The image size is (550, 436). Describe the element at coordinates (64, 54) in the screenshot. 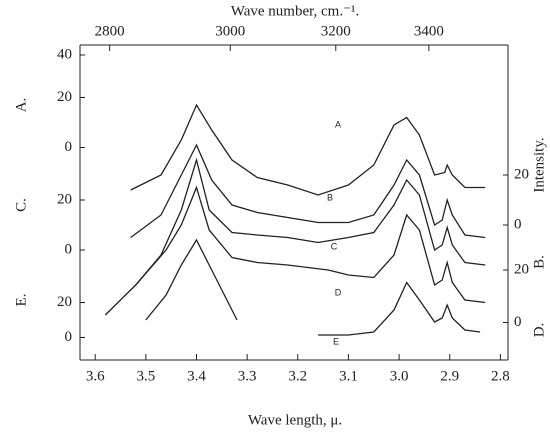

I see `y-tick-label: 40` at that location.